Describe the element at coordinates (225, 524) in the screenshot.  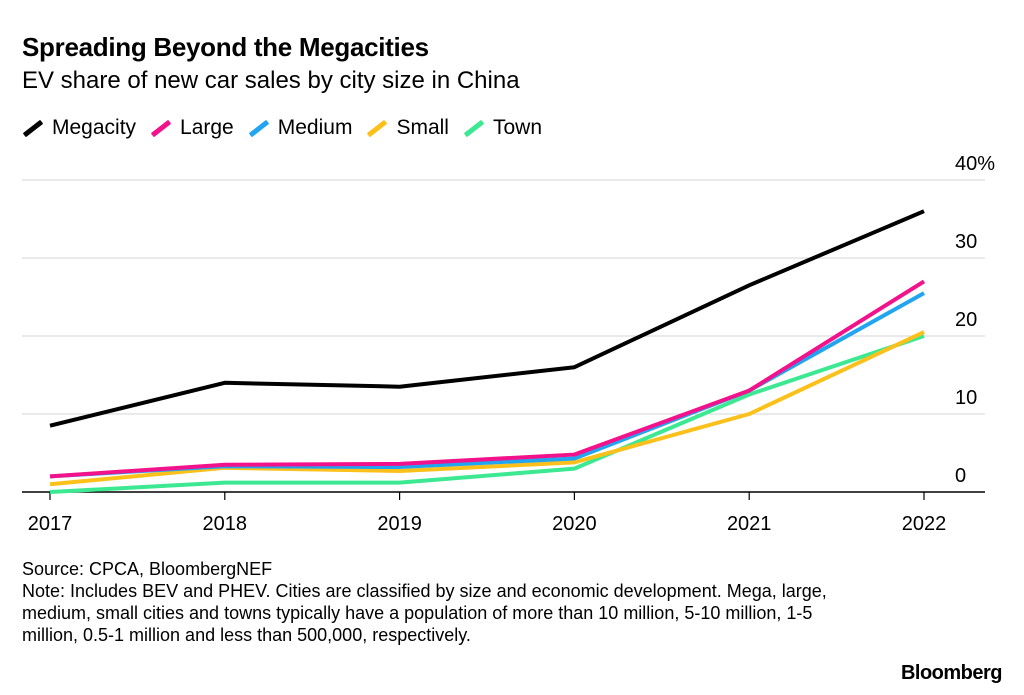
I see `x-tick-label-2018: 2018` at that location.